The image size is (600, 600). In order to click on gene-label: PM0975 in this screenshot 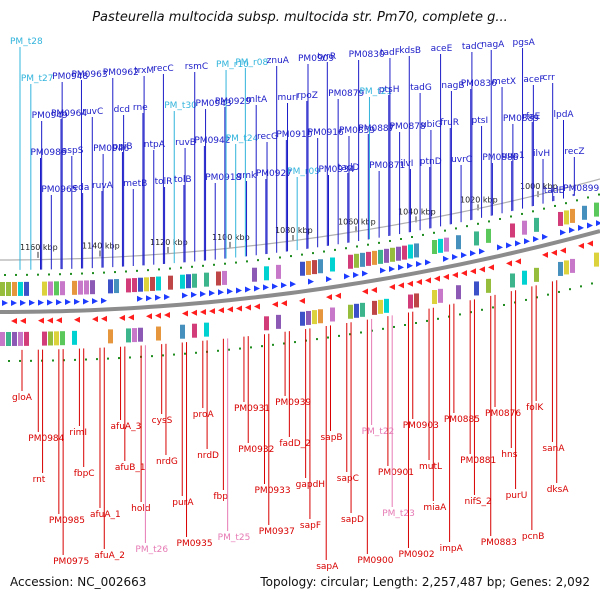, I will do `click(71, 562)`.